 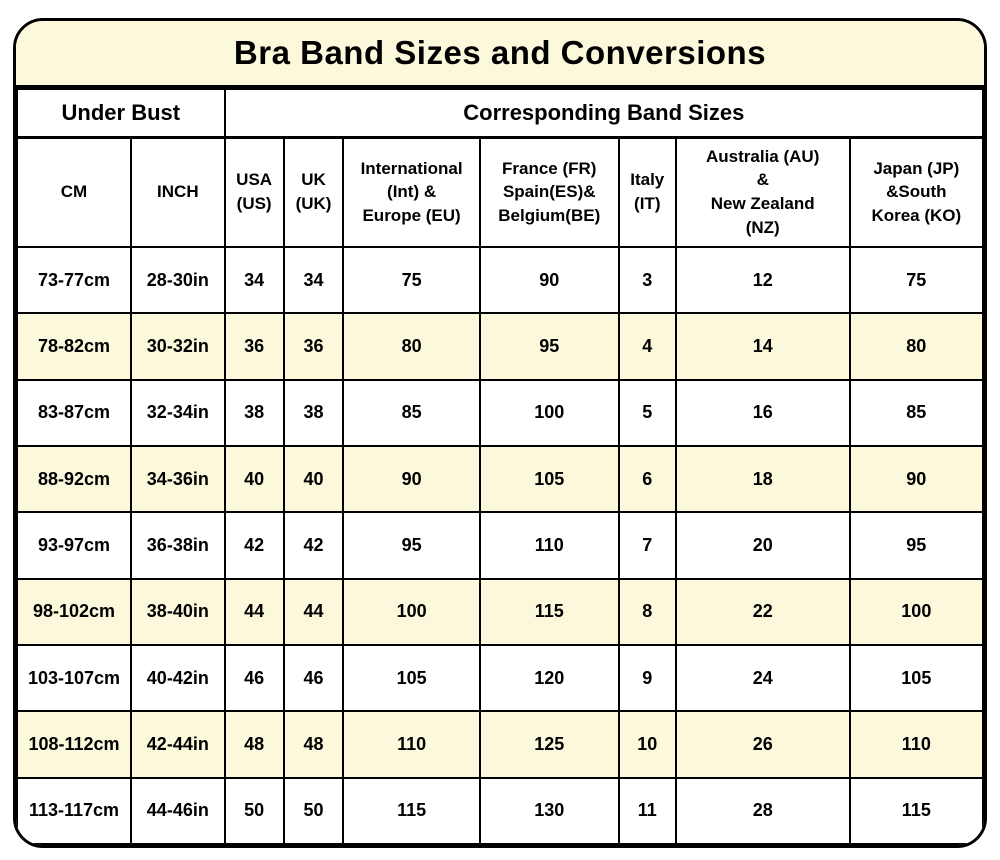 I want to click on column-header-cm: CM, so click(x=74, y=192).